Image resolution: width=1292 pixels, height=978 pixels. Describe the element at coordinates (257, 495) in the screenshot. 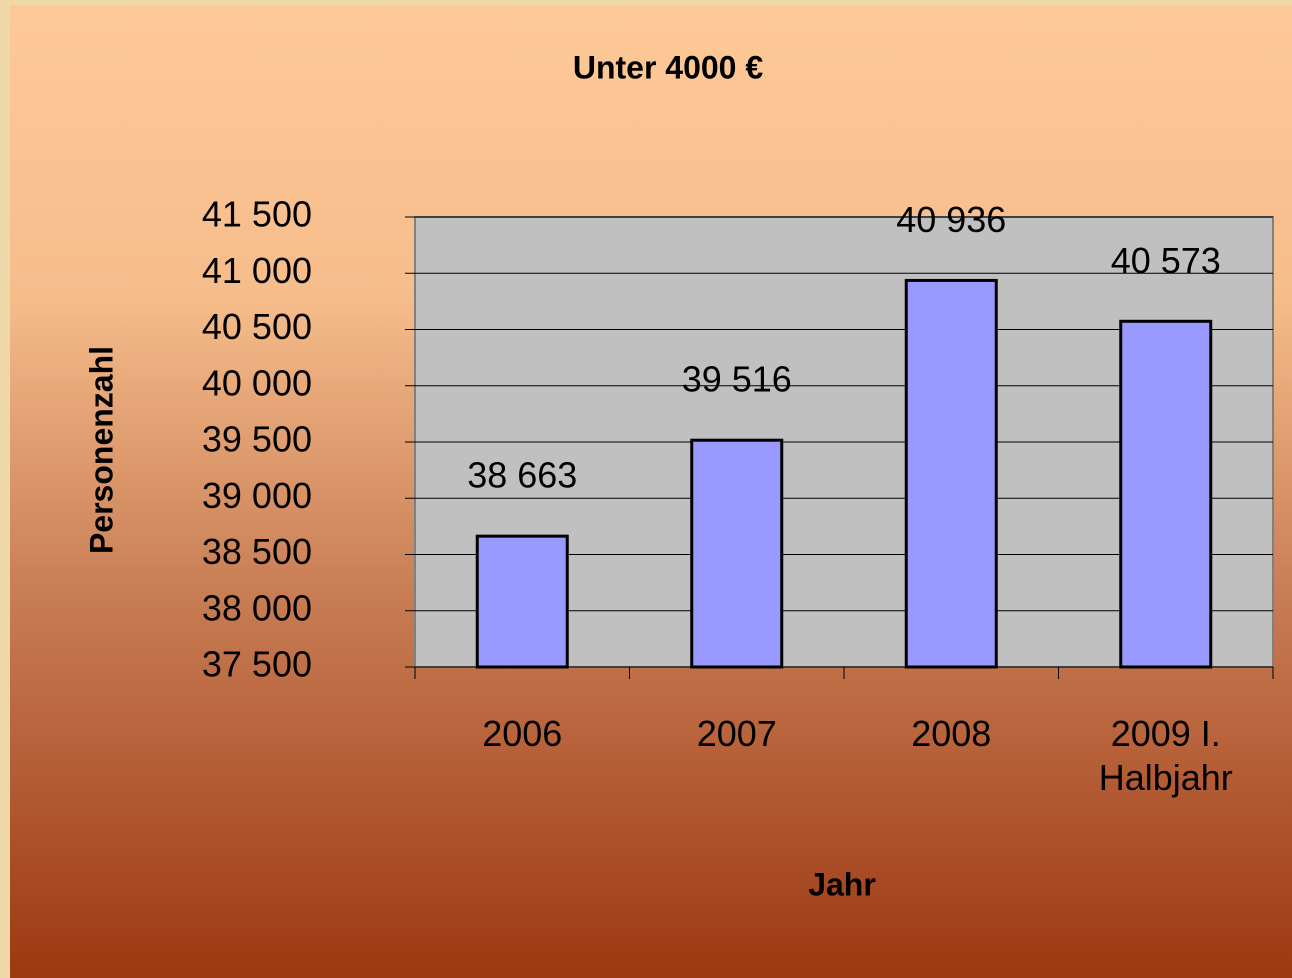

I see `y-tick-label: 39 000` at that location.